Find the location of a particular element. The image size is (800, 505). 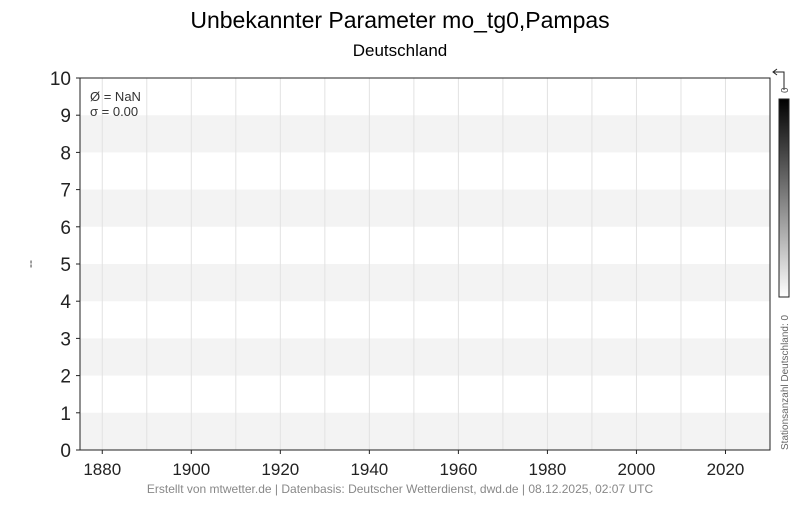

stat-sigma: σ = 0.00 is located at coordinates (114, 111).